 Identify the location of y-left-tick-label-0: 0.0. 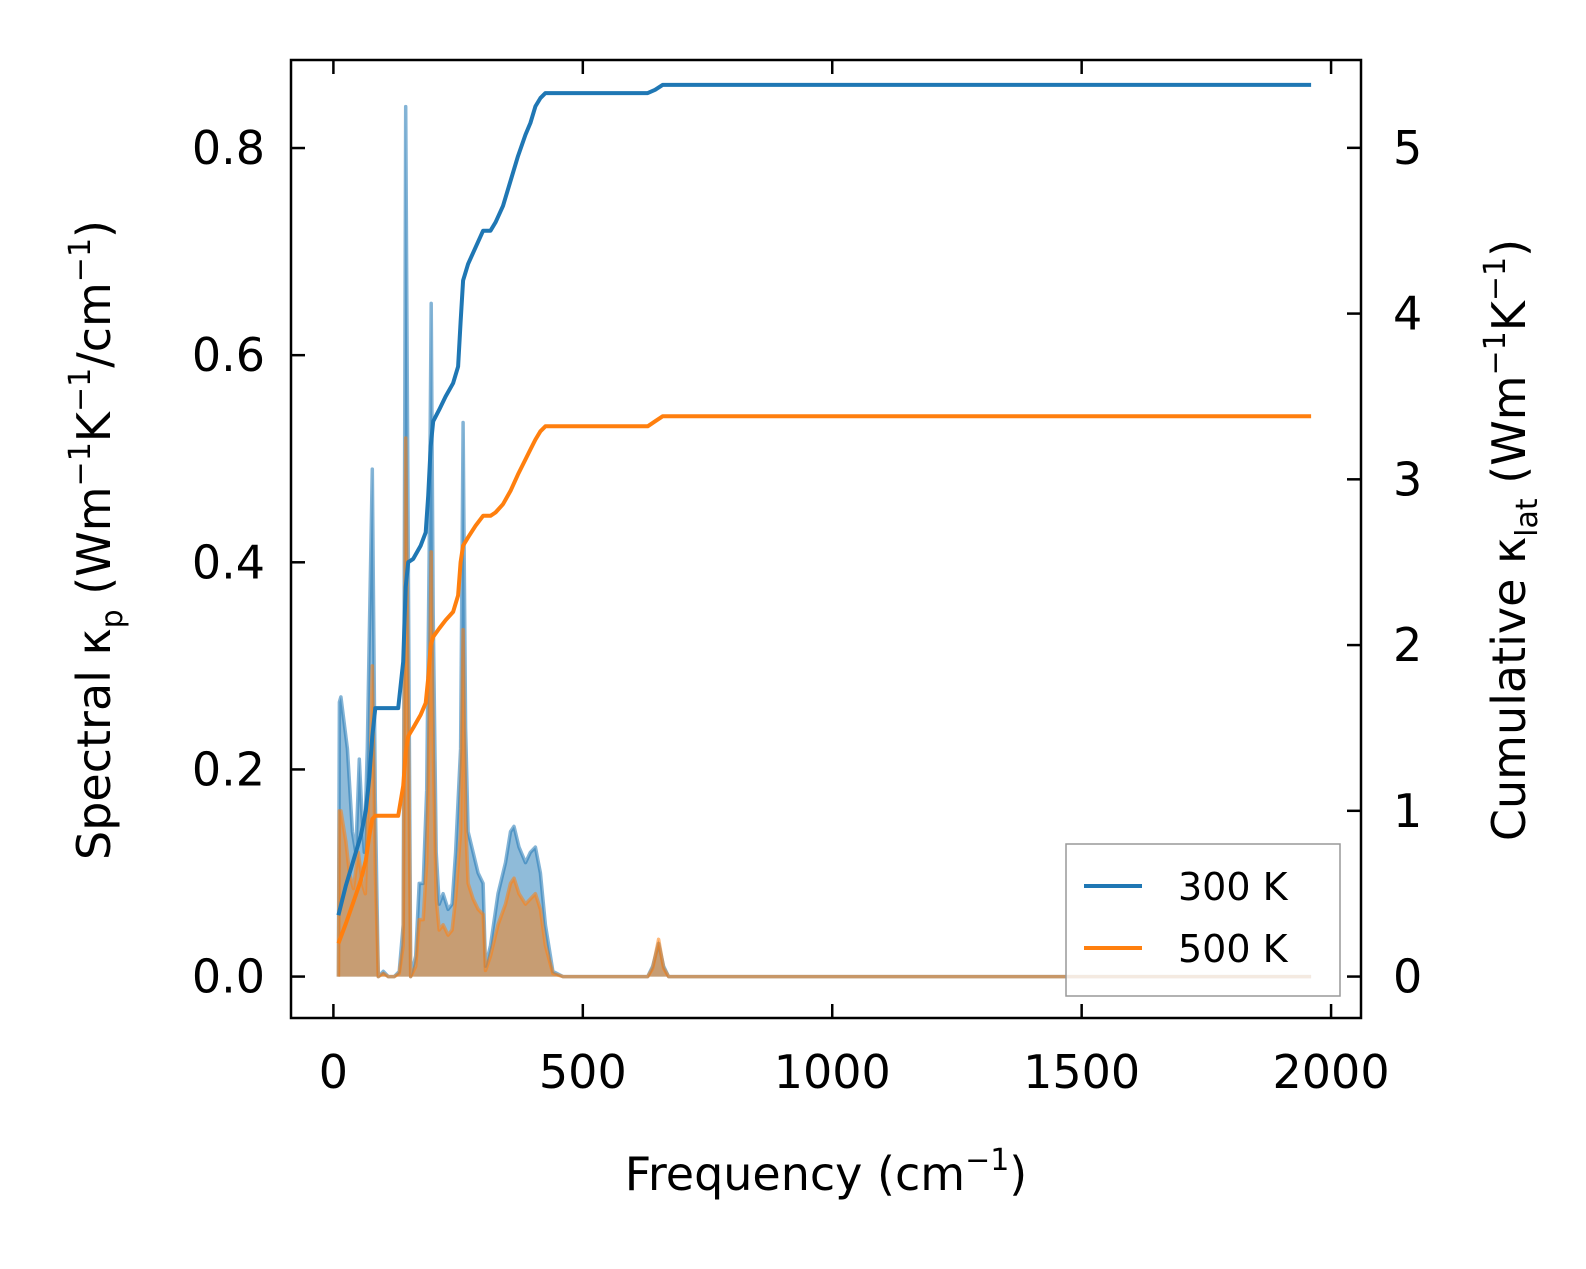
(228, 977).